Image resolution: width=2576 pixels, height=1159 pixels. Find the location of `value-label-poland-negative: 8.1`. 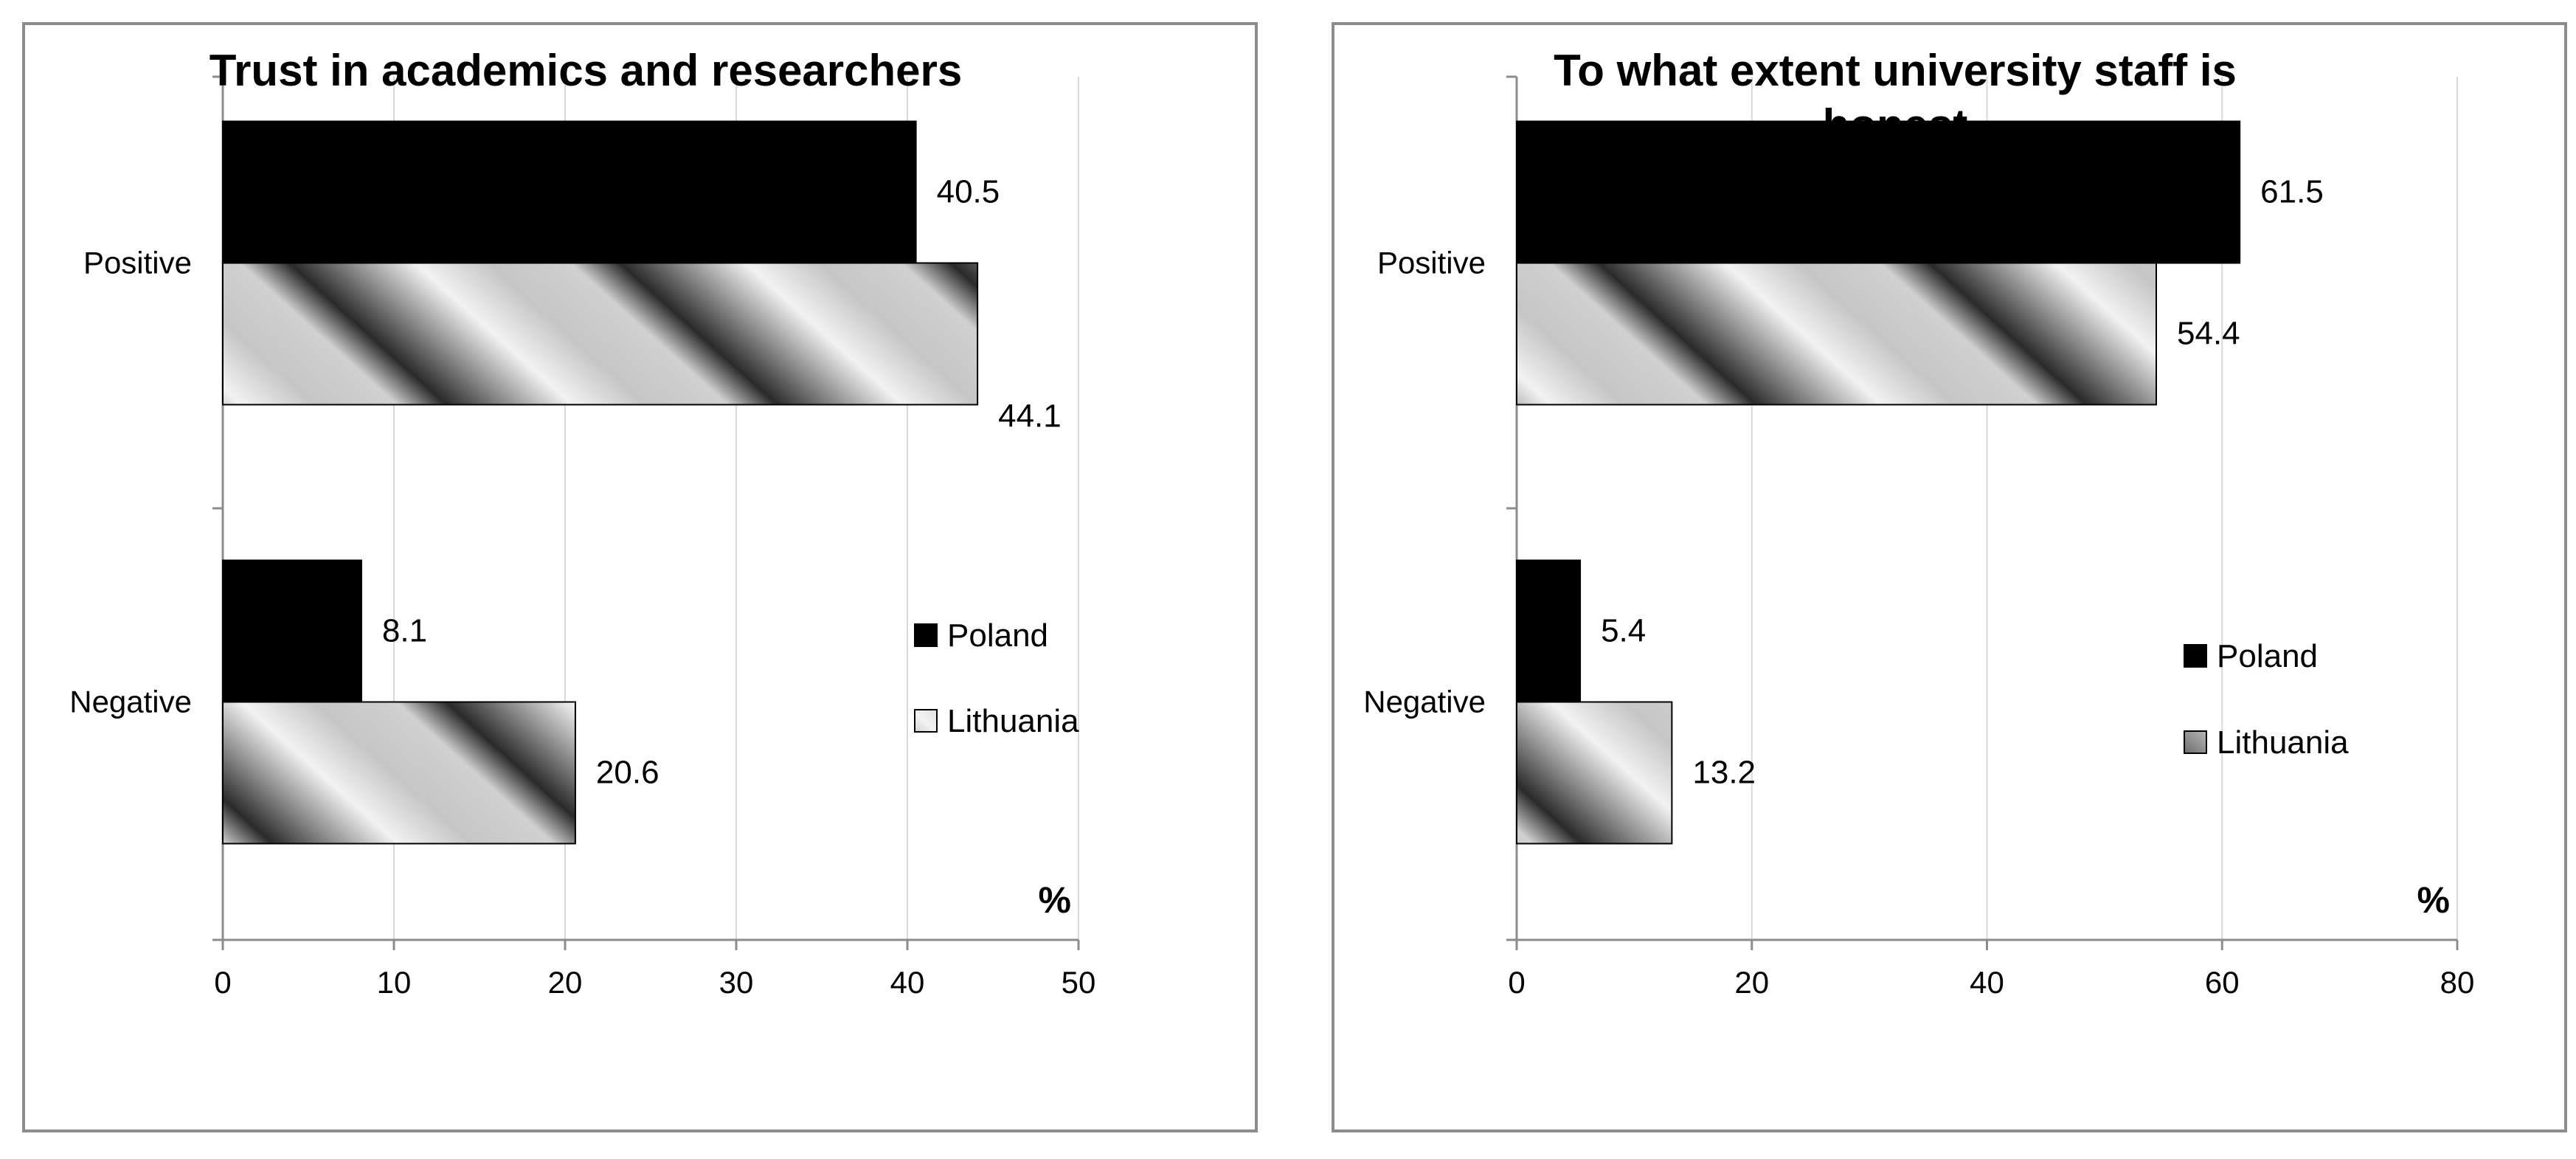

value-label-poland-negative: 8.1 is located at coordinates (405, 631).